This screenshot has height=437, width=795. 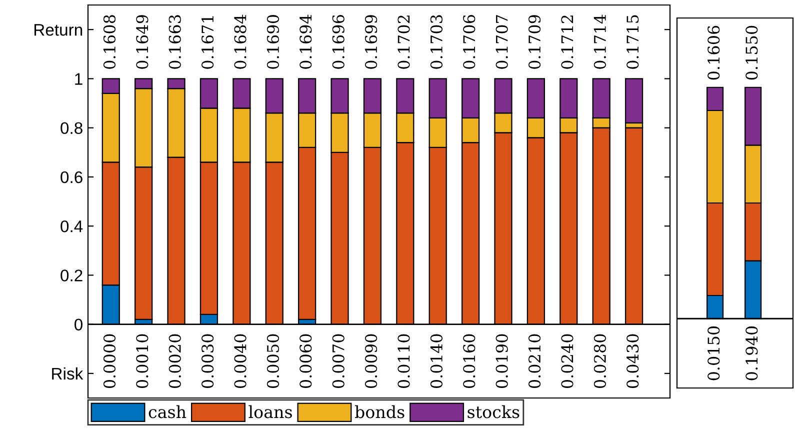 What do you see at coordinates (534, 42) in the screenshot?
I see `annotation: 0.1709` at bounding box center [534, 42].